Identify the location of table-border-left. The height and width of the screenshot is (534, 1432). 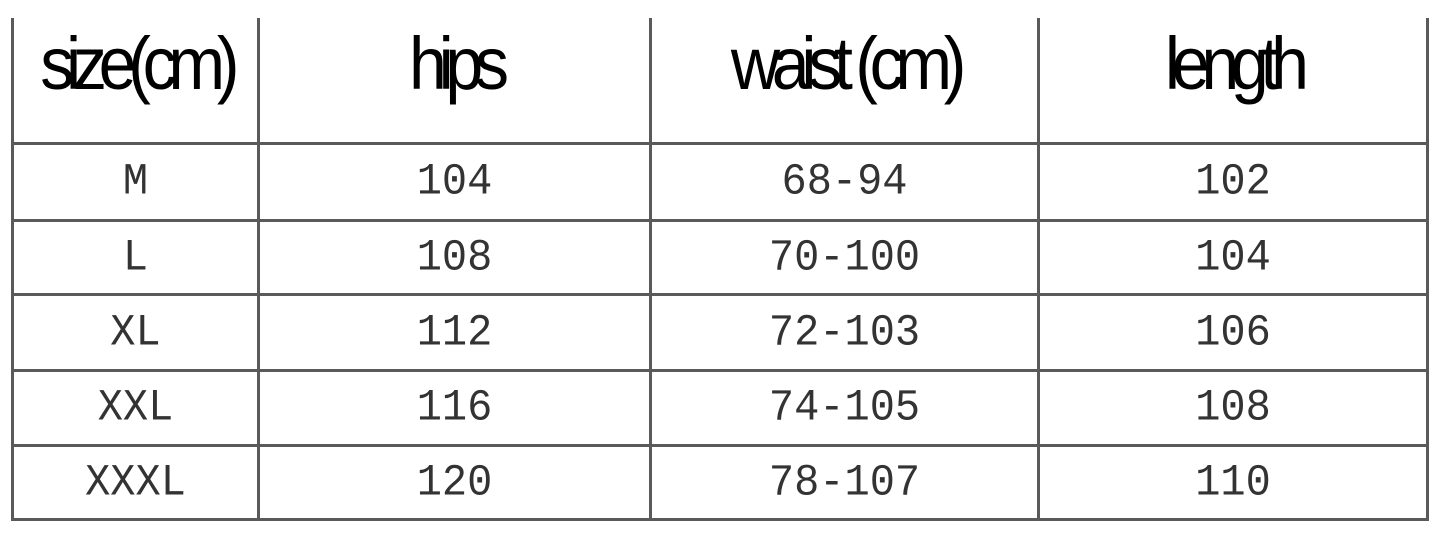
(12, 269).